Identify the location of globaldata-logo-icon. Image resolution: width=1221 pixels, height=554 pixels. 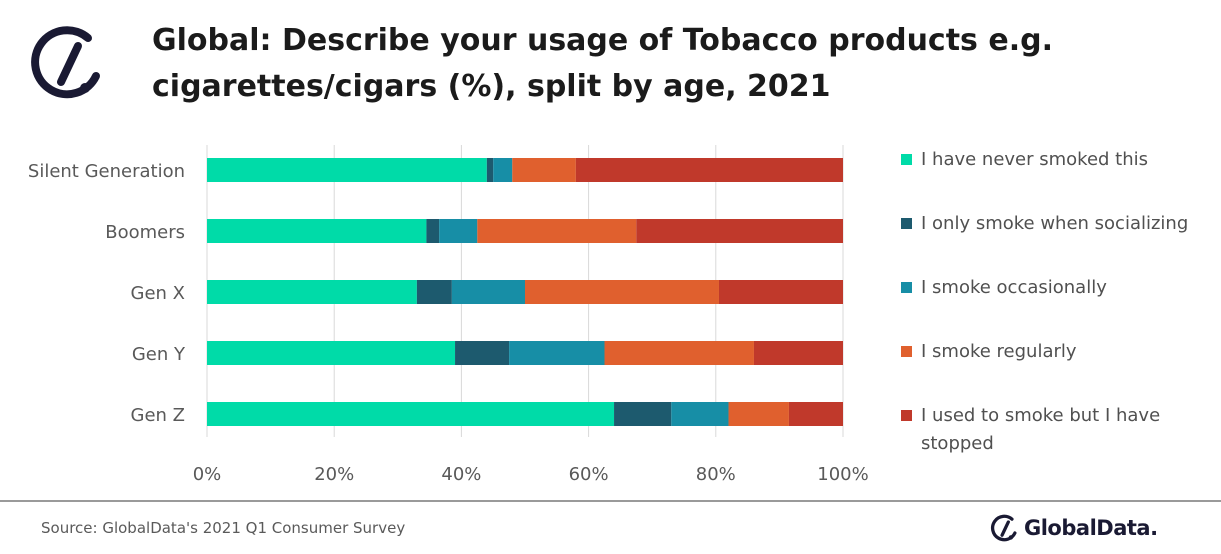
(65, 62).